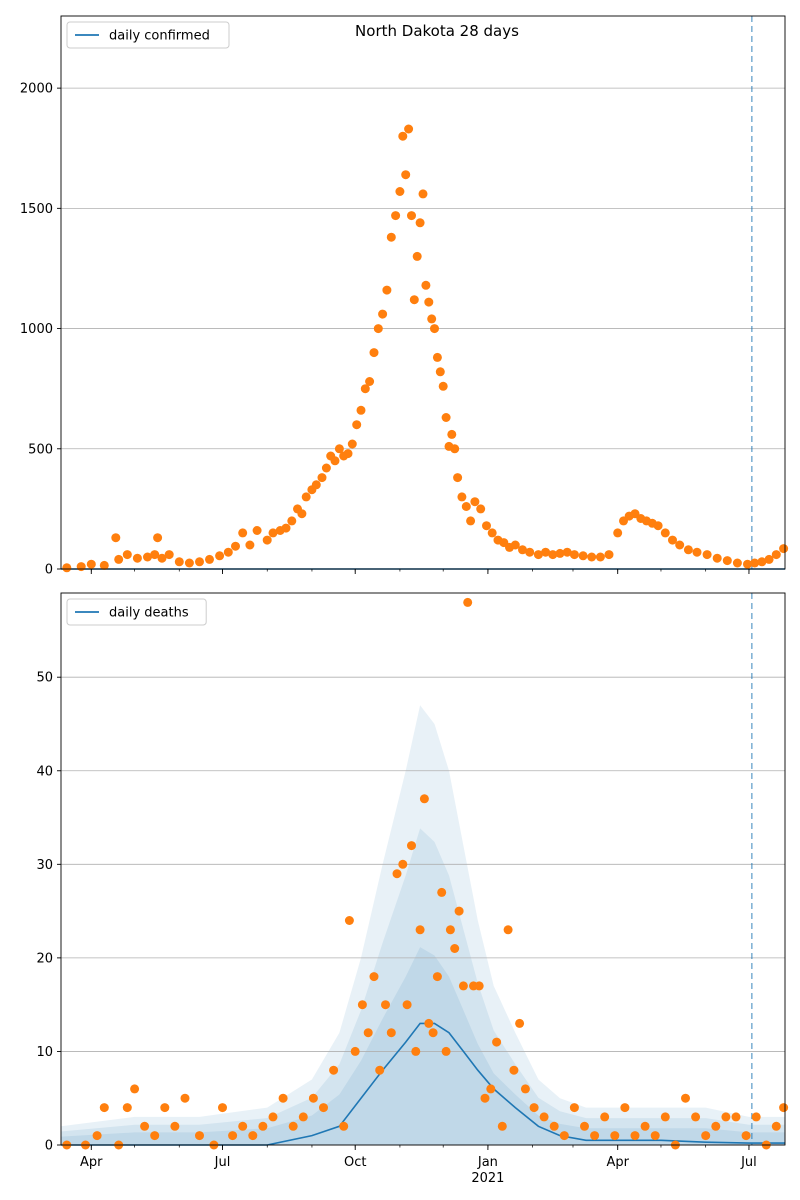 The width and height of the screenshot is (800, 1200). Describe the element at coordinates (44, 958) in the screenshot. I see `y-tick-label: 20` at that location.